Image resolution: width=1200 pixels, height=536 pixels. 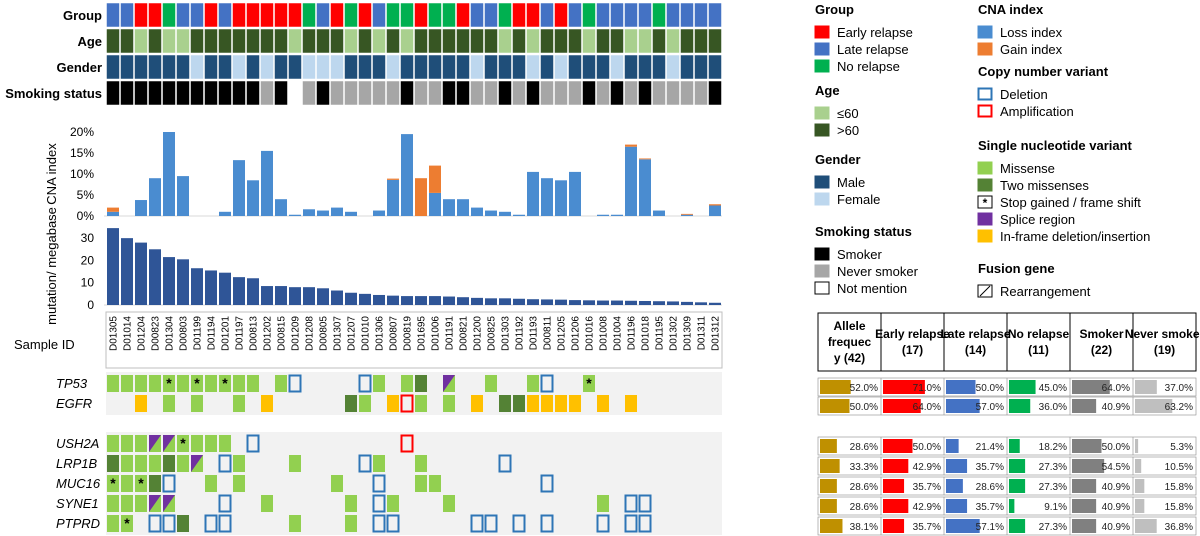 What do you see at coordinates (1044, 185) in the screenshot?
I see `legend-item-label: Two missenses` at bounding box center [1044, 185].